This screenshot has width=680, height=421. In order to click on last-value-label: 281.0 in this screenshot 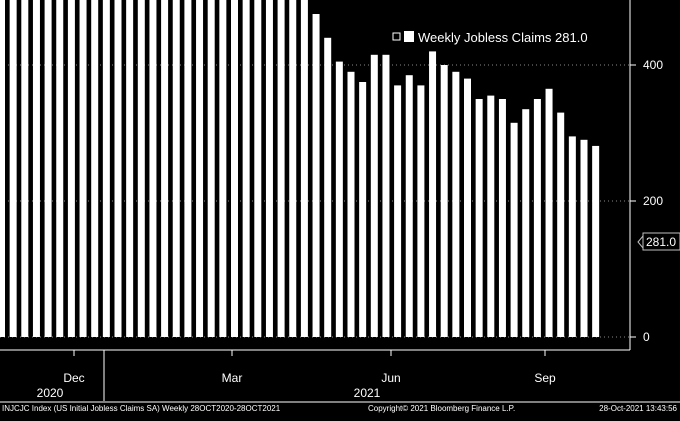, I will do `click(661, 242)`.